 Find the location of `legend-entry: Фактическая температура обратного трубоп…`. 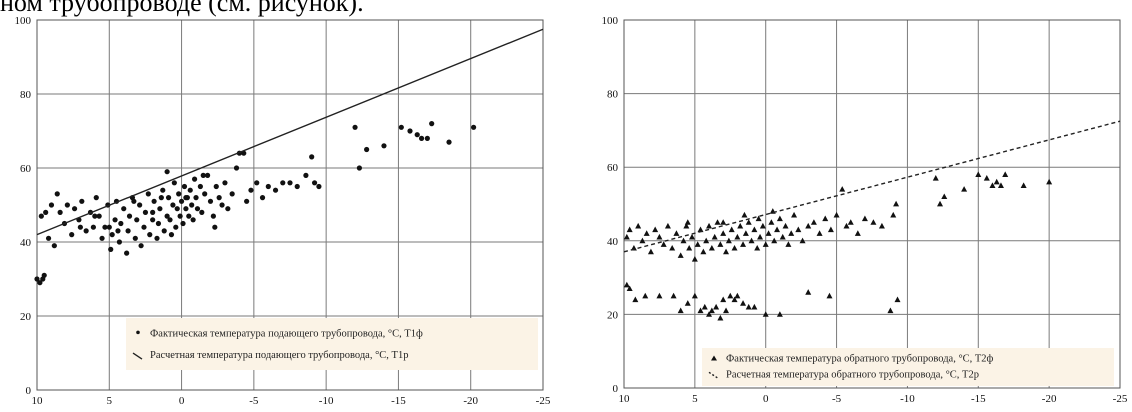

legend-entry: Фактическая температура обратного трубоп… is located at coordinates (860, 358).